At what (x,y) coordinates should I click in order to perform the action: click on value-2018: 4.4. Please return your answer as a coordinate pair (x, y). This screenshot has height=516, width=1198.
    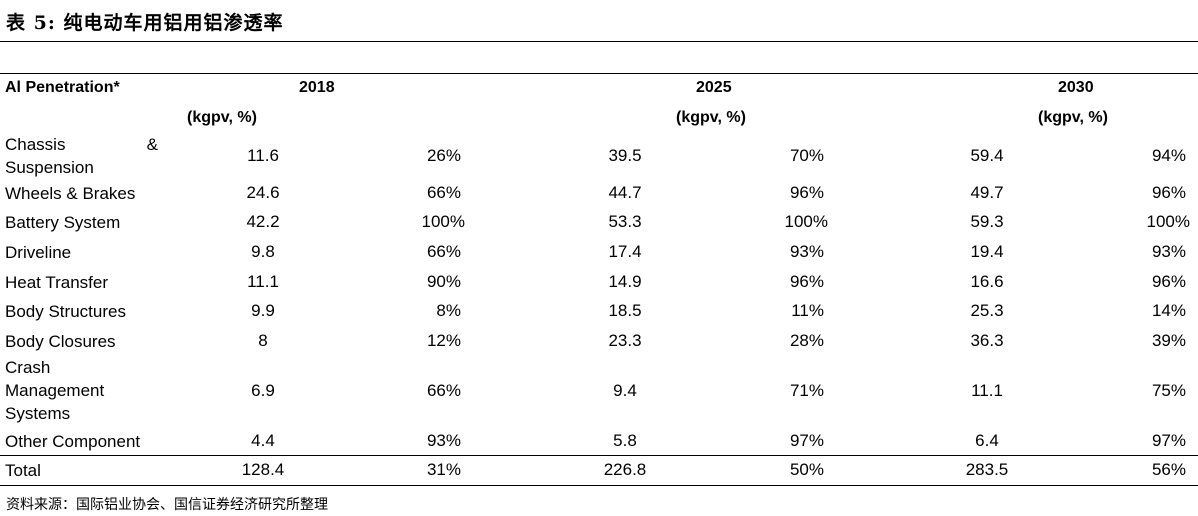
    Looking at the image, I should click on (263, 440).